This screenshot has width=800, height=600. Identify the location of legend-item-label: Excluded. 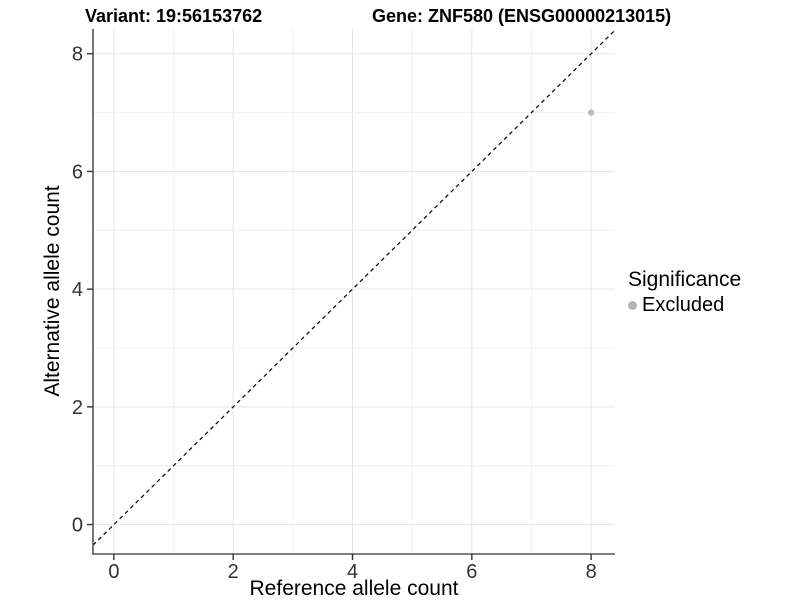
(683, 305).